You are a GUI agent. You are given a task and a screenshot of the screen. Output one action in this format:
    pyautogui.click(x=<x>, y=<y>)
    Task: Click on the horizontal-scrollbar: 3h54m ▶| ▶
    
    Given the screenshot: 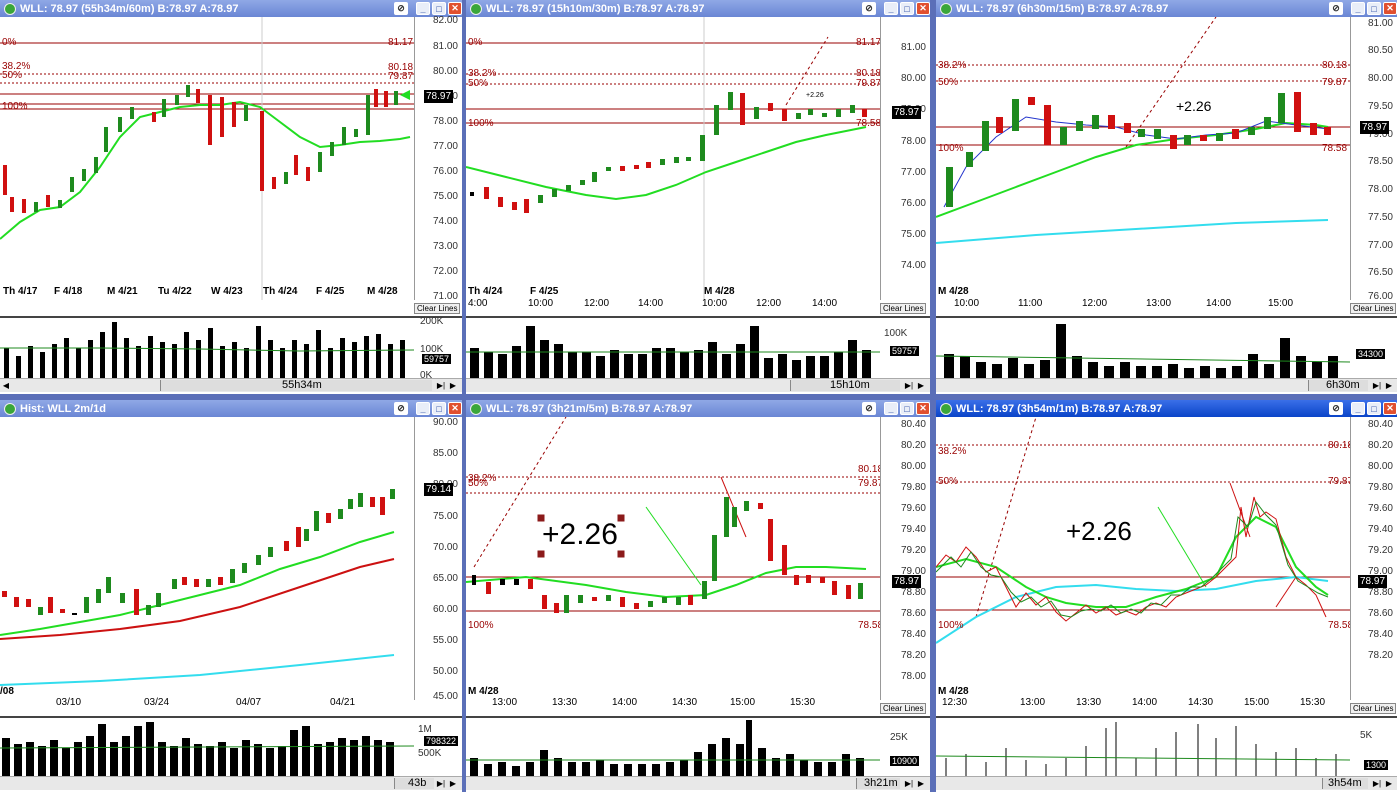 What is the action you would take?
    pyautogui.click(x=1166, y=783)
    